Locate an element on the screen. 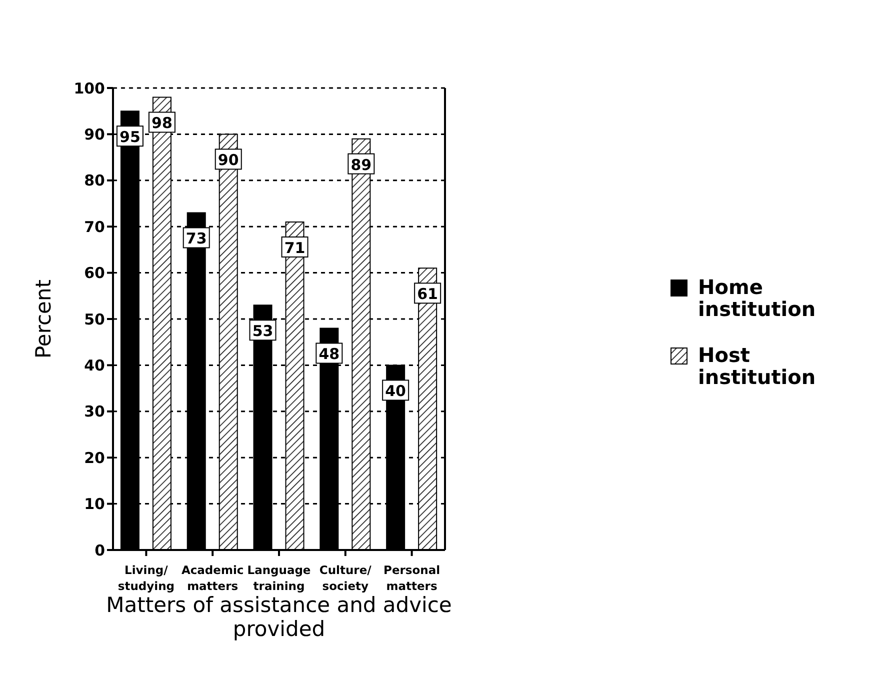  y-tick-label: 90 is located at coordinates (94, 135).